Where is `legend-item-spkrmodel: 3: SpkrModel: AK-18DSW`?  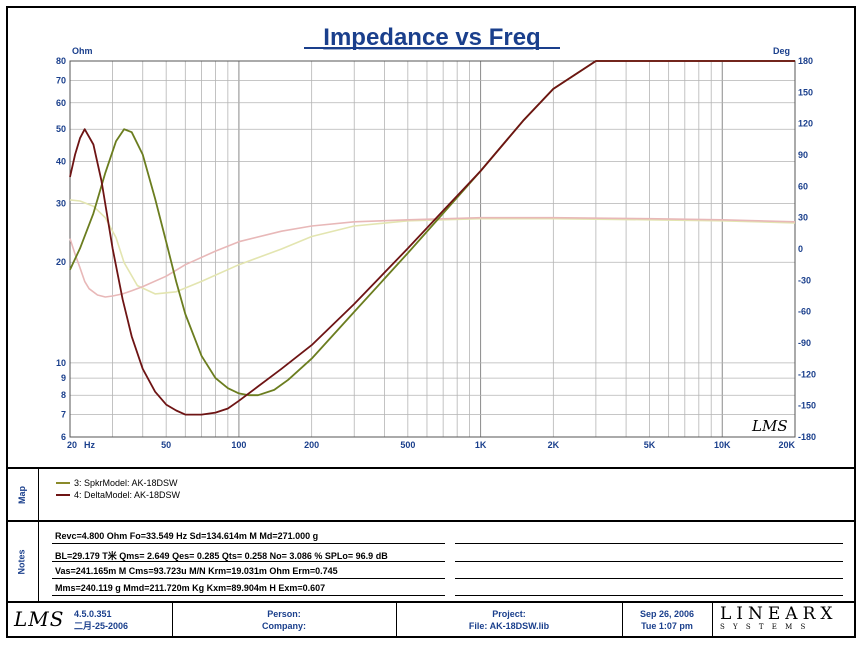
legend-item-spkrmodel: 3: SpkrModel: AK-18DSW is located at coordinates (117, 483).